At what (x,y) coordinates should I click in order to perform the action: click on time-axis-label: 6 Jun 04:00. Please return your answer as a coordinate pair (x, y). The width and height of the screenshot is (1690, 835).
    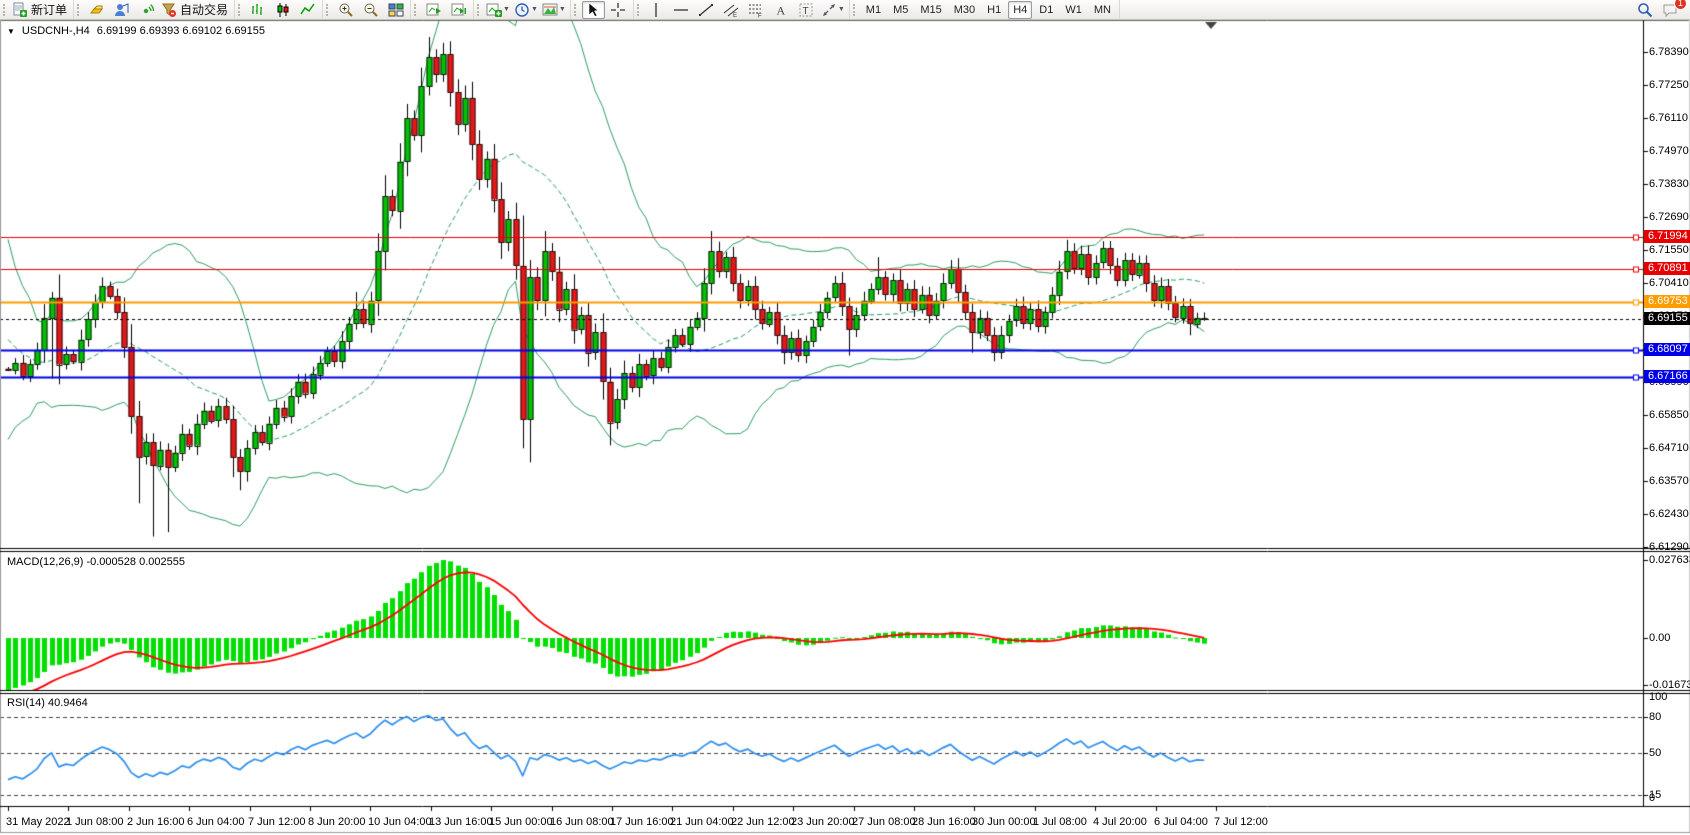
    Looking at the image, I should click on (216, 822).